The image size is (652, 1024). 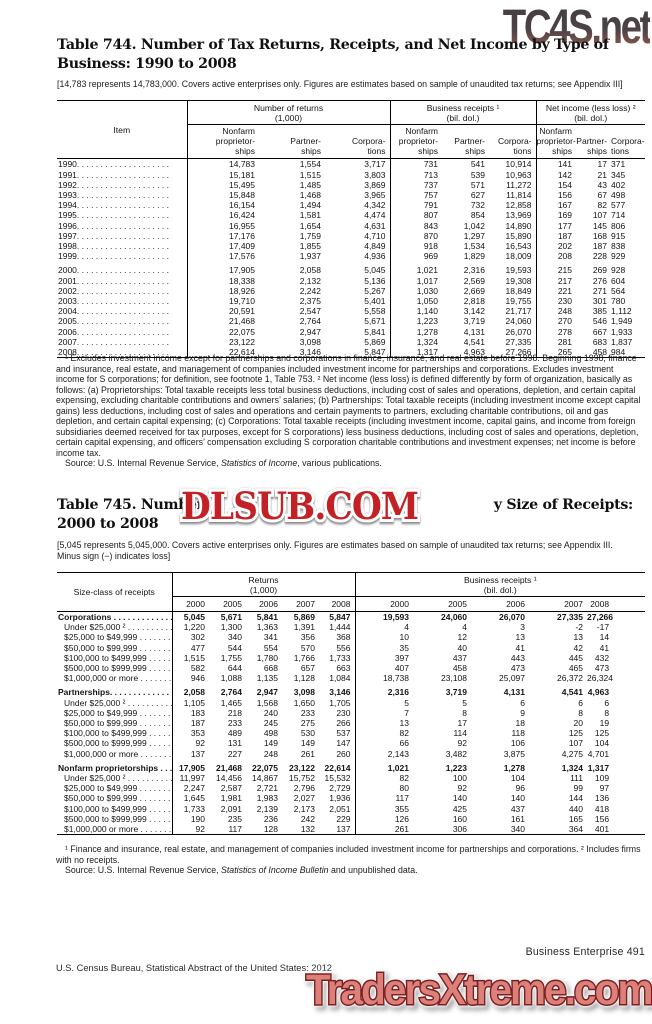 What do you see at coordinates (270, 753) in the screenshot?
I see `data-cell: 248` at bounding box center [270, 753].